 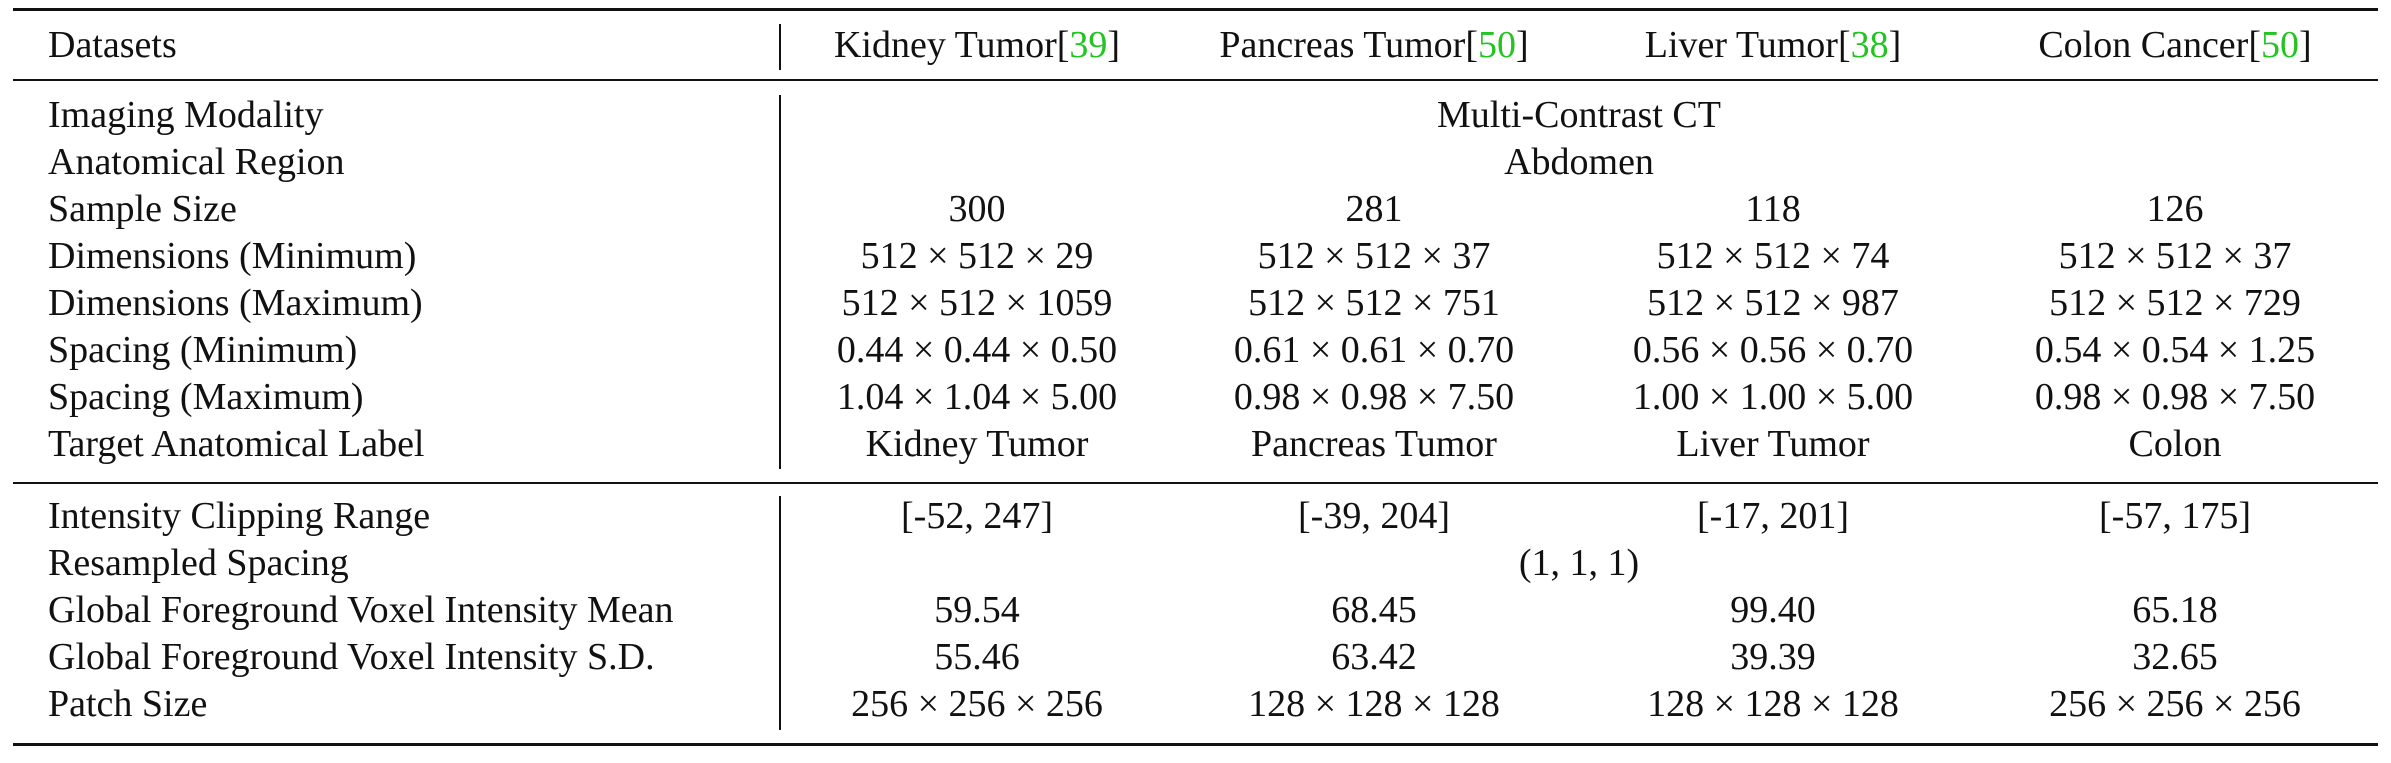 I want to click on row-label: Sample Size, so click(x=142, y=209).